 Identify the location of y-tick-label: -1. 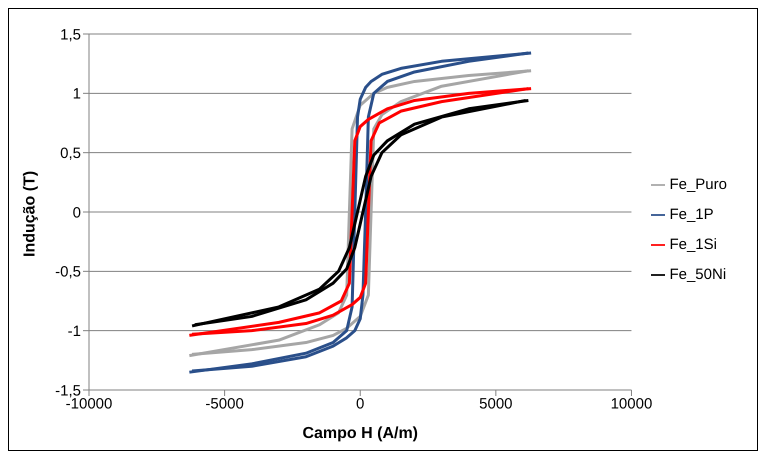
(74, 331).